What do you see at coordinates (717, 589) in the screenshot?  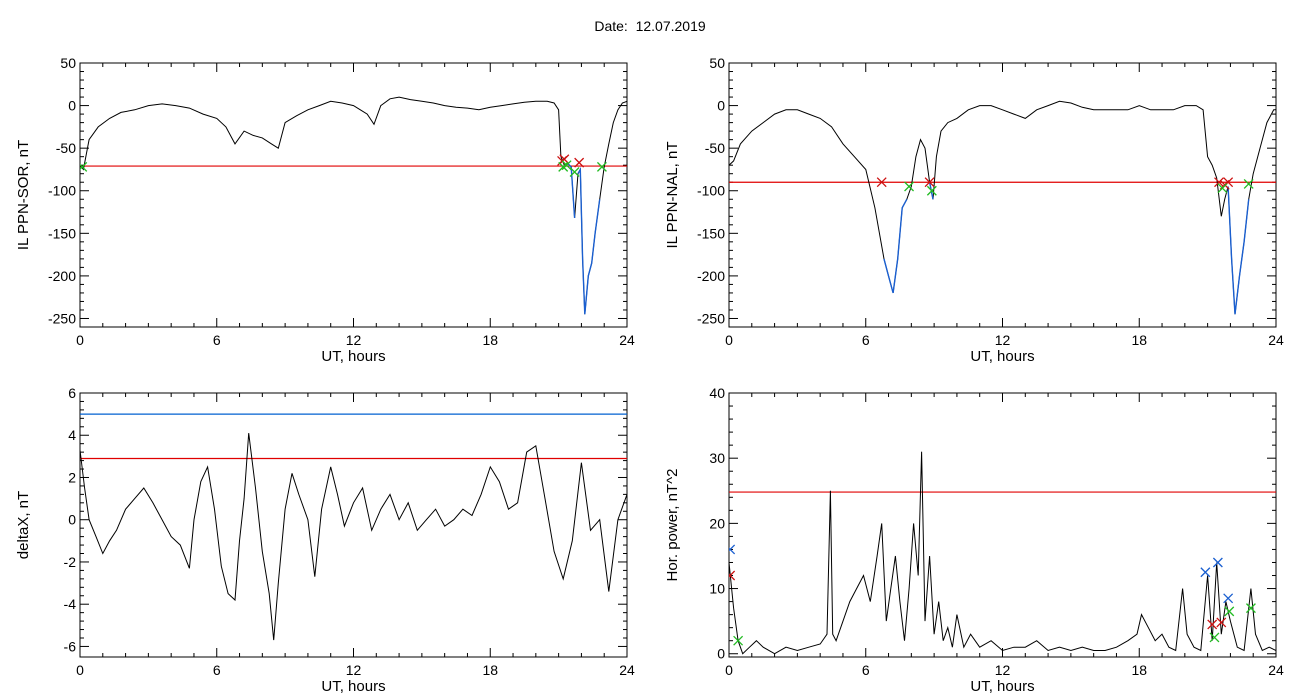 I see `y-tick-label: 10` at bounding box center [717, 589].